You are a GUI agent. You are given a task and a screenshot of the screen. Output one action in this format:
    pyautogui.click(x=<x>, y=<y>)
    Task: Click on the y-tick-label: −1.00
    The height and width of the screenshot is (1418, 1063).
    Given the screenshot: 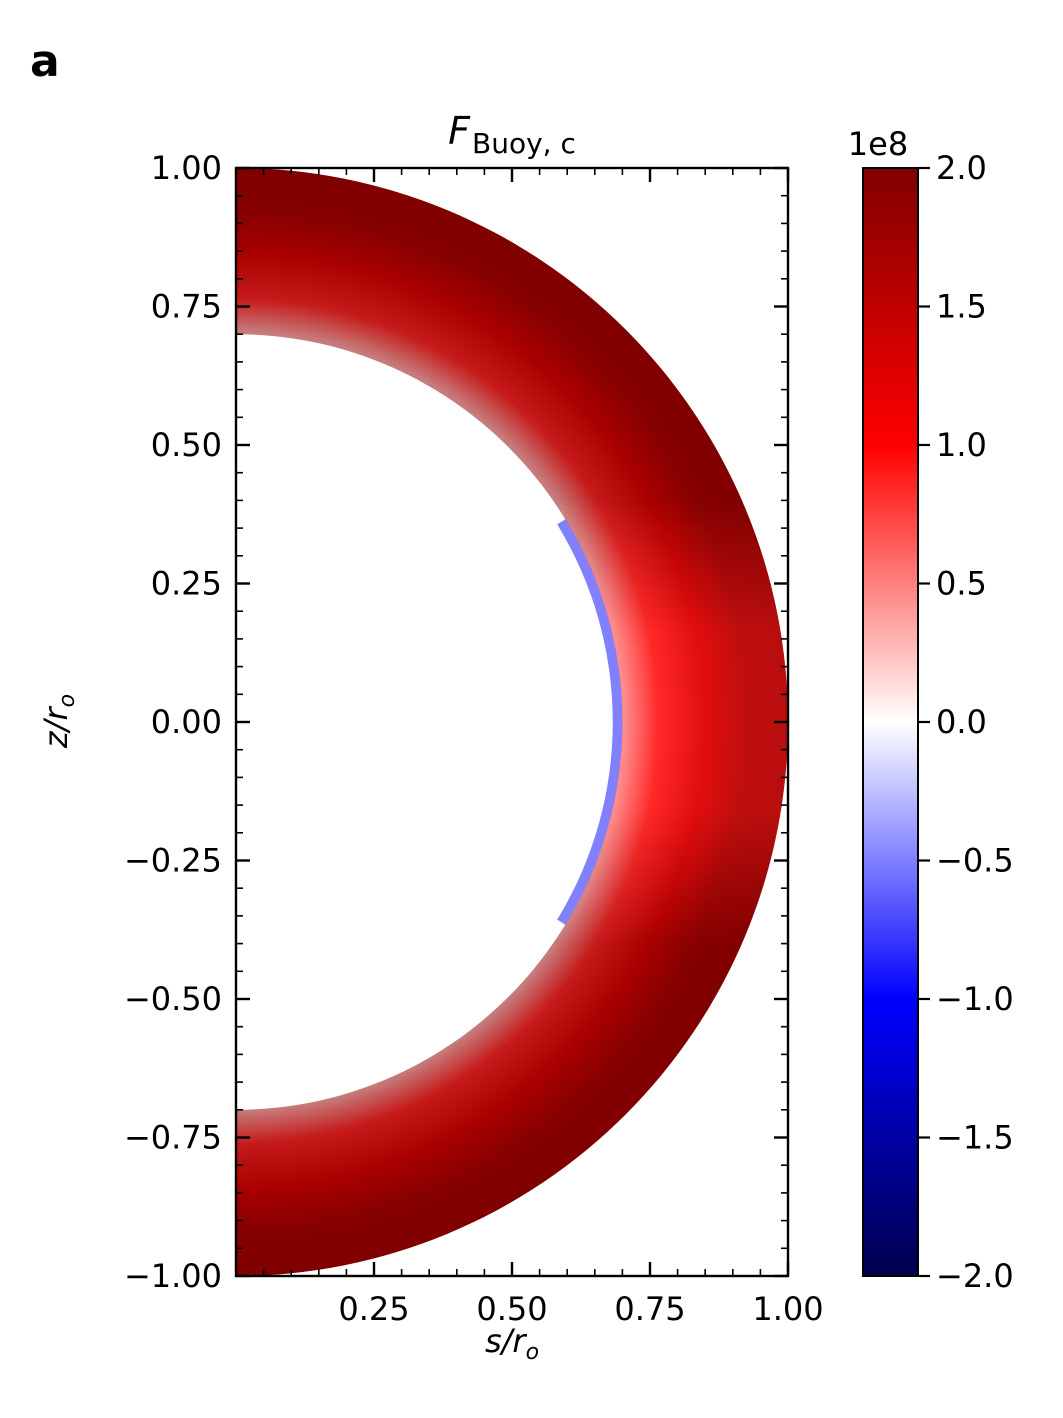 What is the action you would take?
    pyautogui.click(x=173, y=1276)
    